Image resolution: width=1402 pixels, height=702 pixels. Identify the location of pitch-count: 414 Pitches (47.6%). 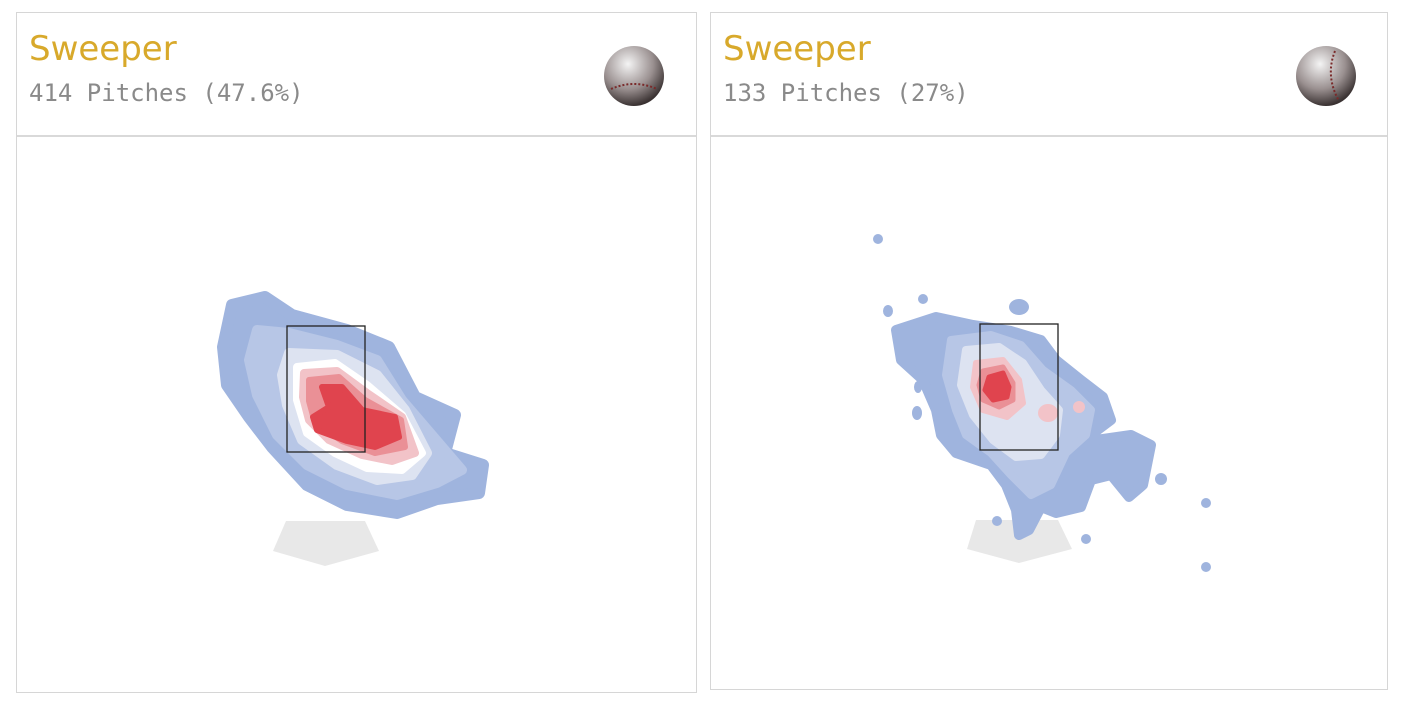
(166, 93).